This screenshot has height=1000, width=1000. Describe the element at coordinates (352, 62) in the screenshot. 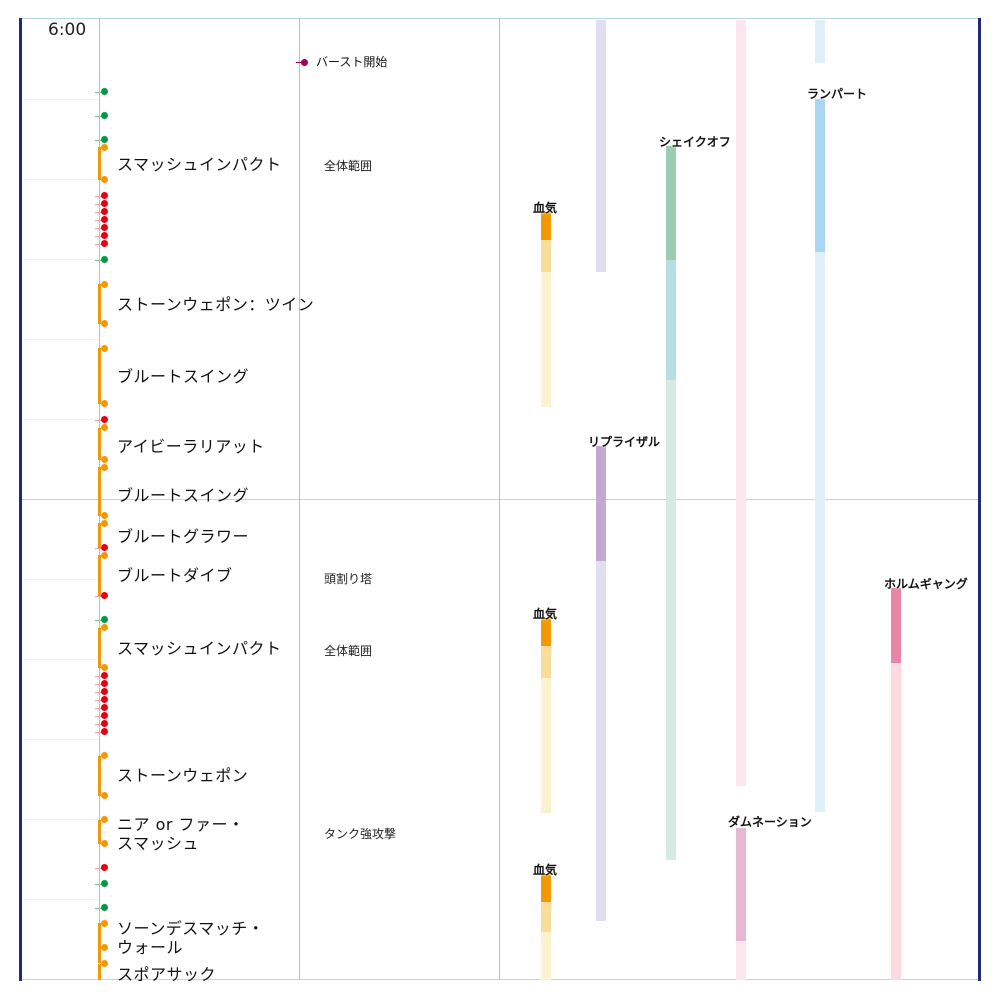

I see `burst-start-label: バースト開始` at that location.